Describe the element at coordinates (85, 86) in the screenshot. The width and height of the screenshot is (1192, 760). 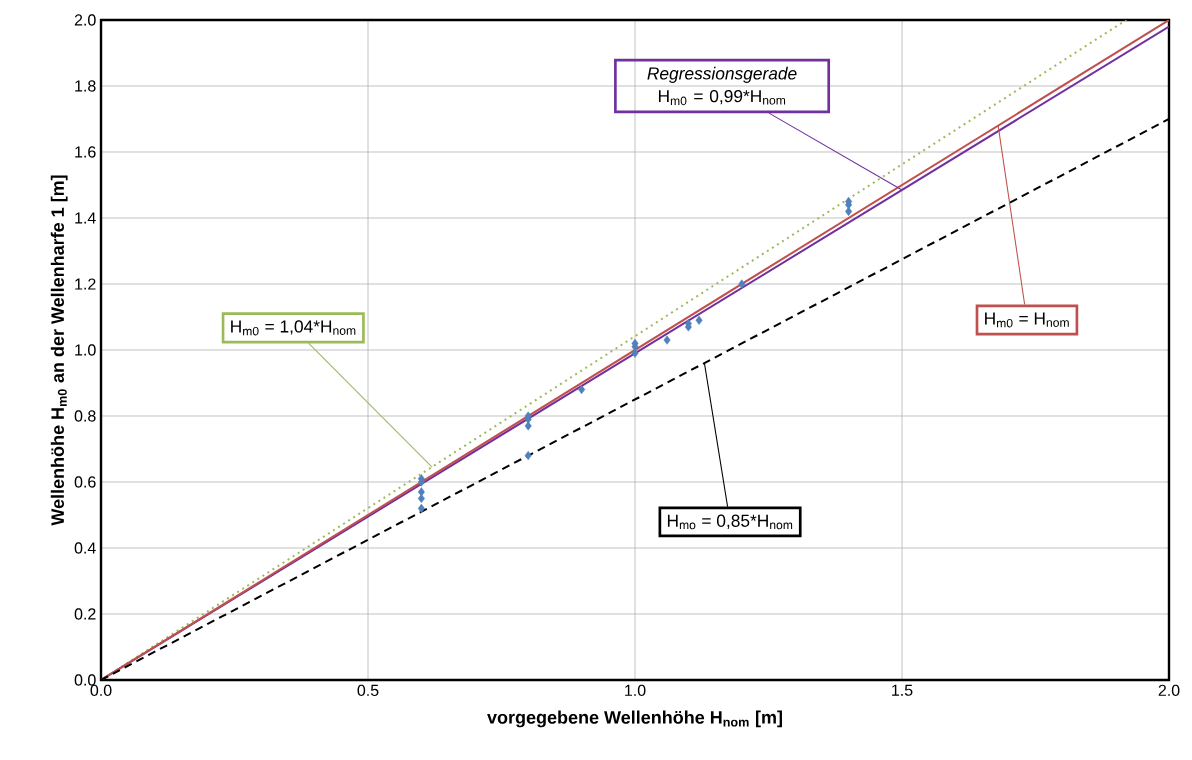
I see `y-tick-label: 1.8` at that location.